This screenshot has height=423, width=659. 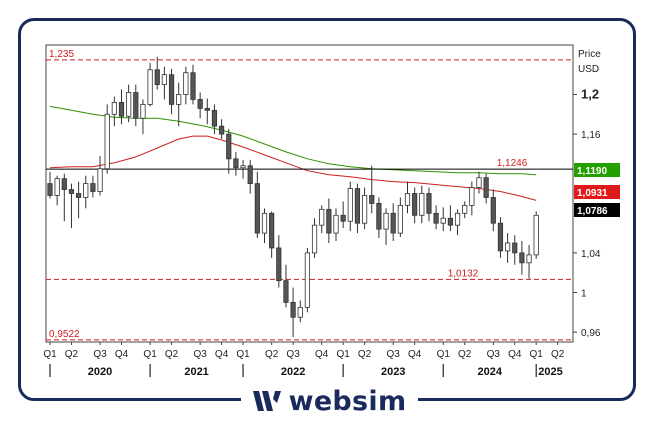 What do you see at coordinates (590, 94) in the screenshot?
I see `y-tick-label: 1,2` at bounding box center [590, 94].